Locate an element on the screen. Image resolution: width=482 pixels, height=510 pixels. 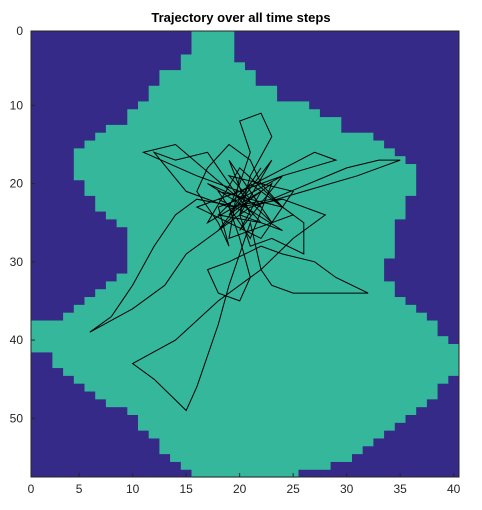
x-tick-label: 20 is located at coordinates (240, 489).